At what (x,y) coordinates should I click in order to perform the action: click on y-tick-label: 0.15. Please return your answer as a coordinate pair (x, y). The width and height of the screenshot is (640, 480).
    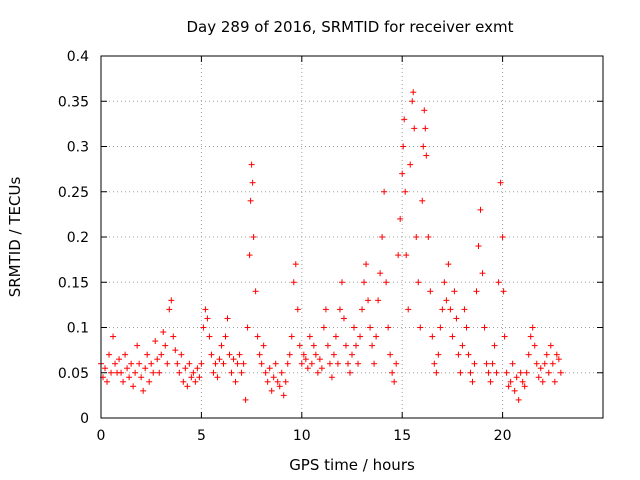
    Looking at the image, I should click on (73, 283).